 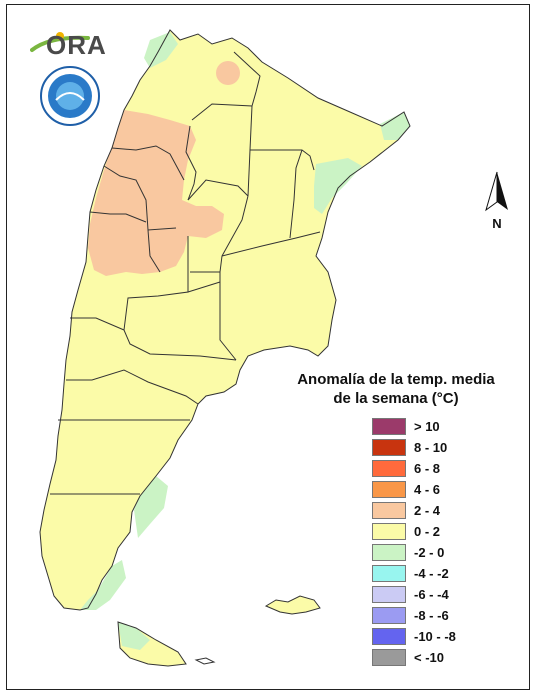 I want to click on ora-logo-swoosh-icon, so click(x=60, y=42).